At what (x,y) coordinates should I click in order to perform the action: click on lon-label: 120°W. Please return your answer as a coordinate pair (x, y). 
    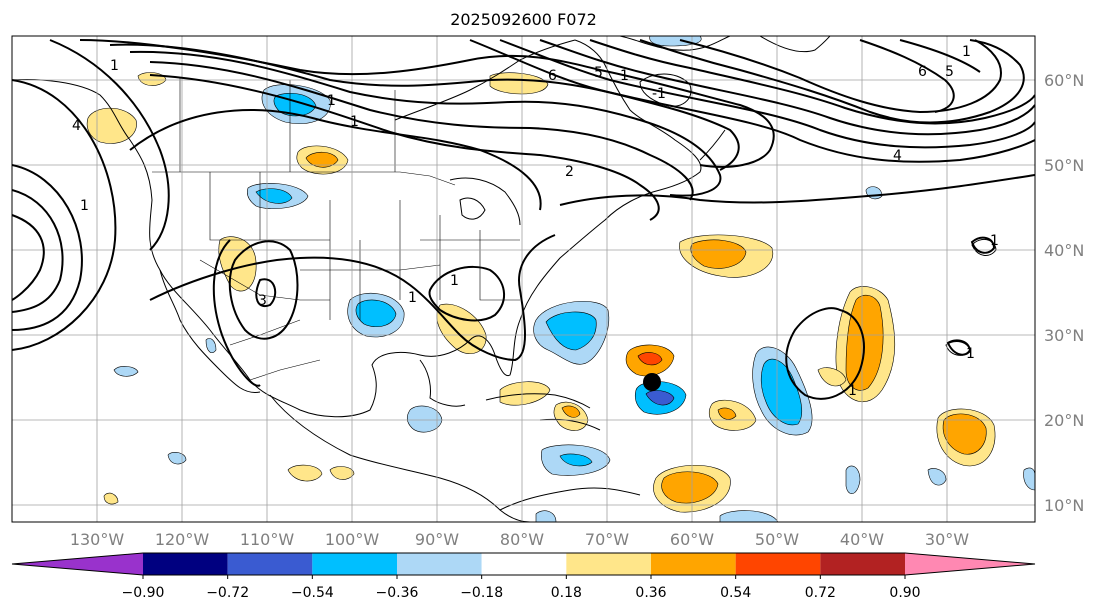
    Looking at the image, I should click on (182, 539).